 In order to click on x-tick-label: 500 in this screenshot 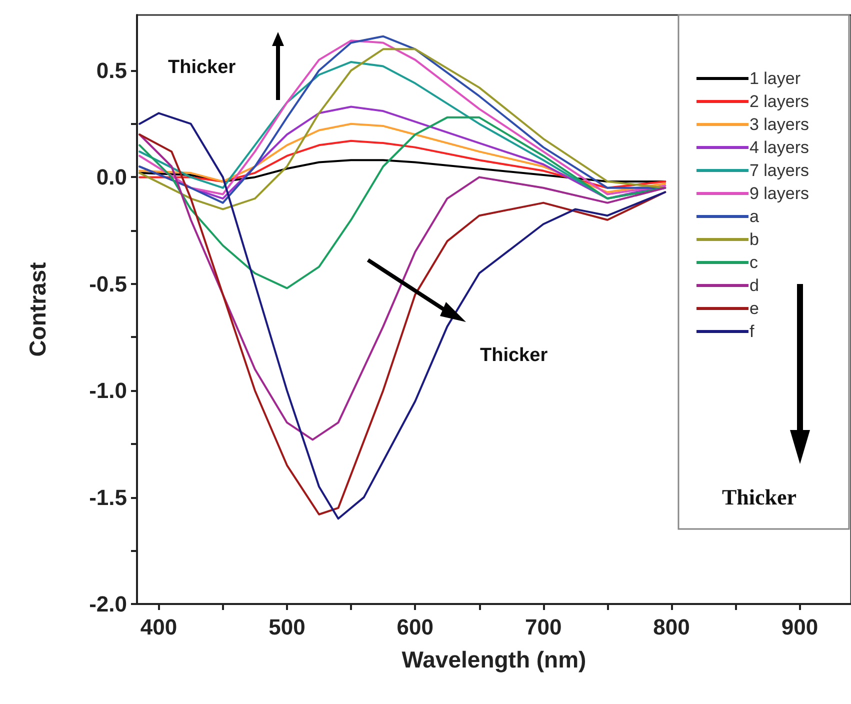, I will do `click(287, 627)`.